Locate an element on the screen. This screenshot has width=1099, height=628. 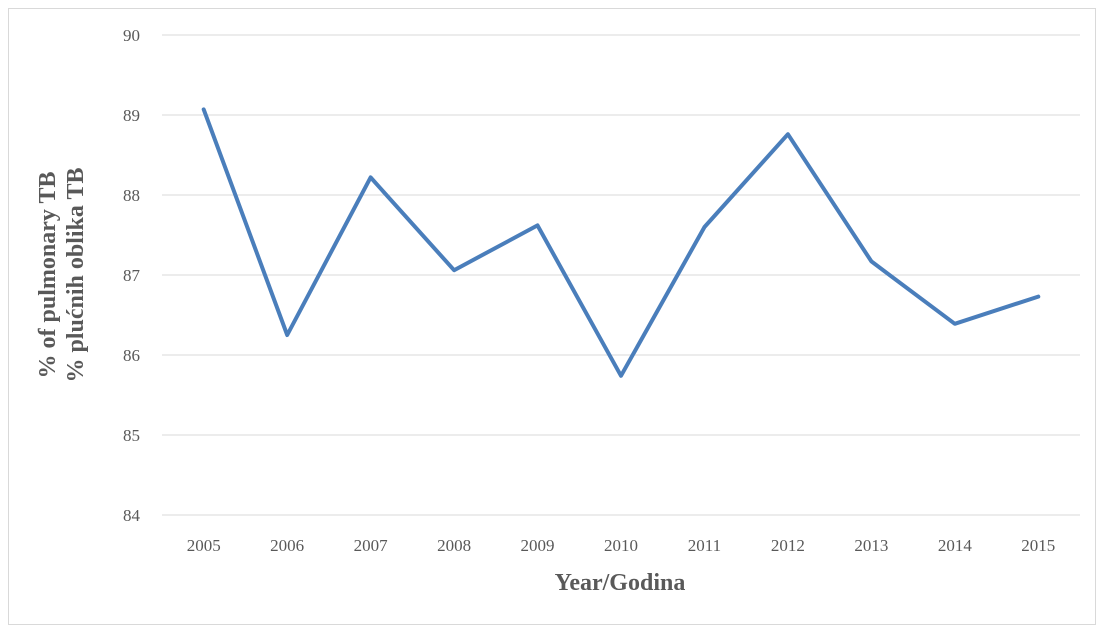
x-tick-label-2005: 2005 is located at coordinates (204, 545).